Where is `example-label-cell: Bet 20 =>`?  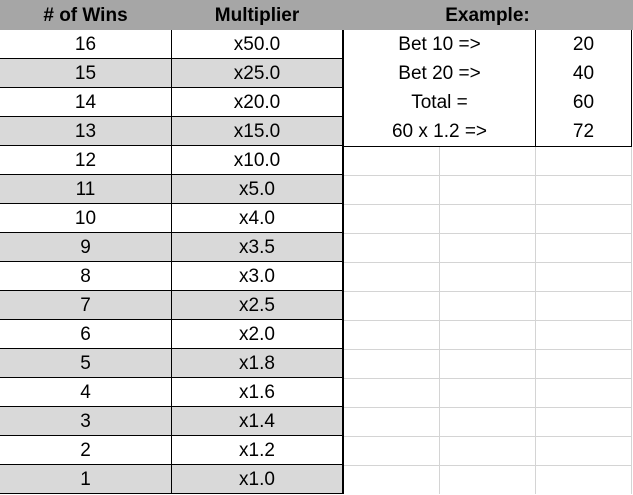 example-label-cell: Bet 20 => is located at coordinates (440, 73).